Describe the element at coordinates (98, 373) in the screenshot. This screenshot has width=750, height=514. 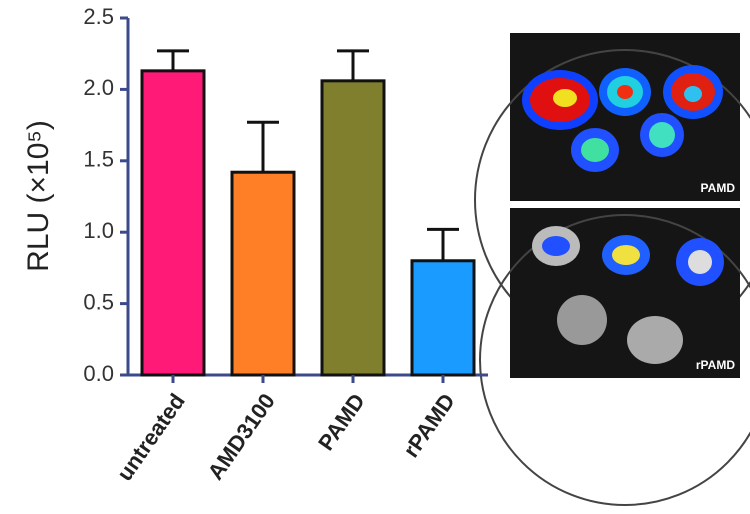
I see `y-tick-label: 0.0` at that location.